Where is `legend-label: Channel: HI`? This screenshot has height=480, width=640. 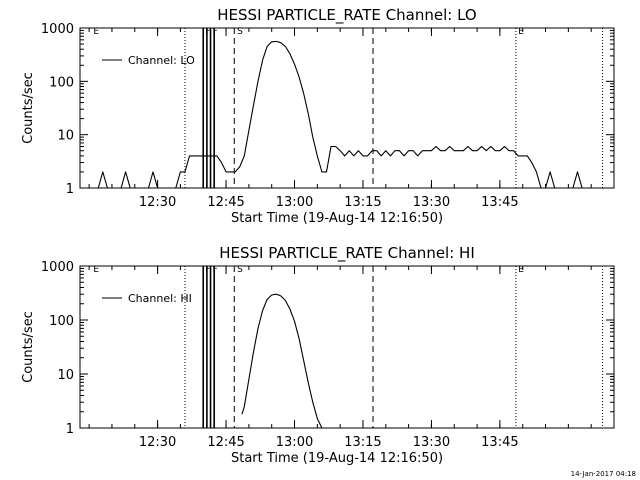
legend-label: Channel: HI is located at coordinates (160, 298).